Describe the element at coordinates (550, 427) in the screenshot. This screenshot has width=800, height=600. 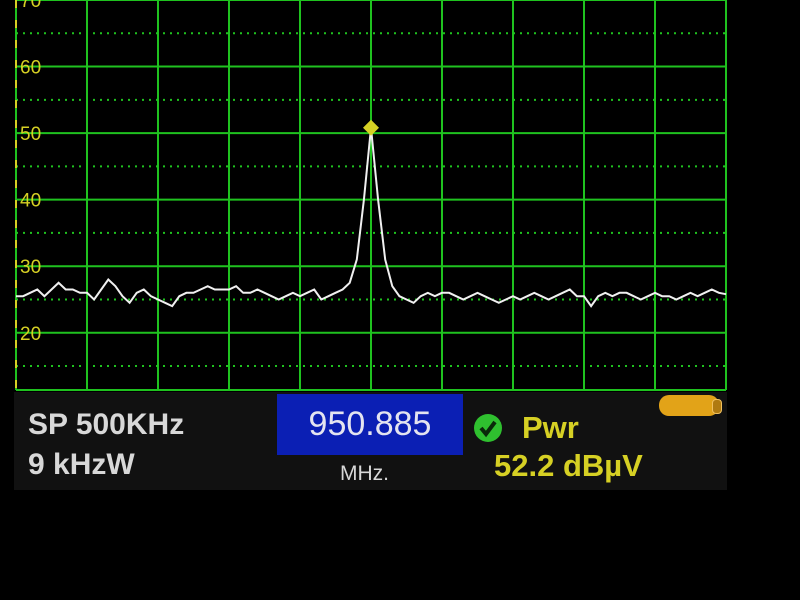
I see `measure-label: Pwr` at that location.